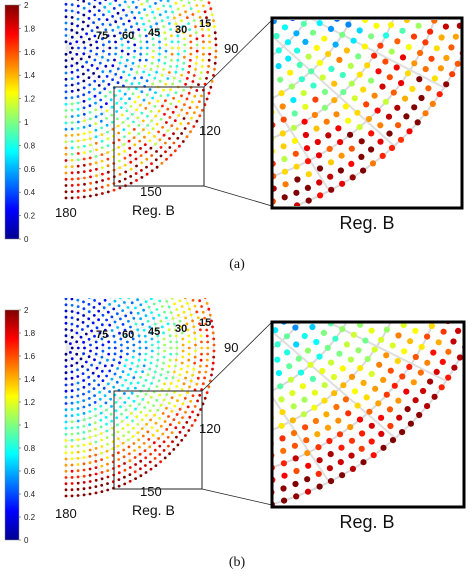 The image size is (474, 578). What do you see at coordinates (238, 53) in the screenshot?
I see `zoom-connector-top` at bounding box center [238, 53].